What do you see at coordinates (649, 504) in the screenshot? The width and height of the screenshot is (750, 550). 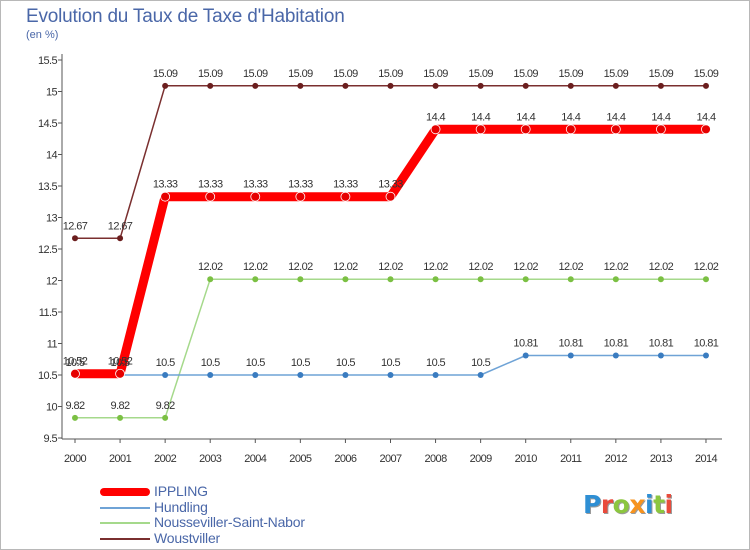 I see `logo-letter: i` at bounding box center [649, 504].